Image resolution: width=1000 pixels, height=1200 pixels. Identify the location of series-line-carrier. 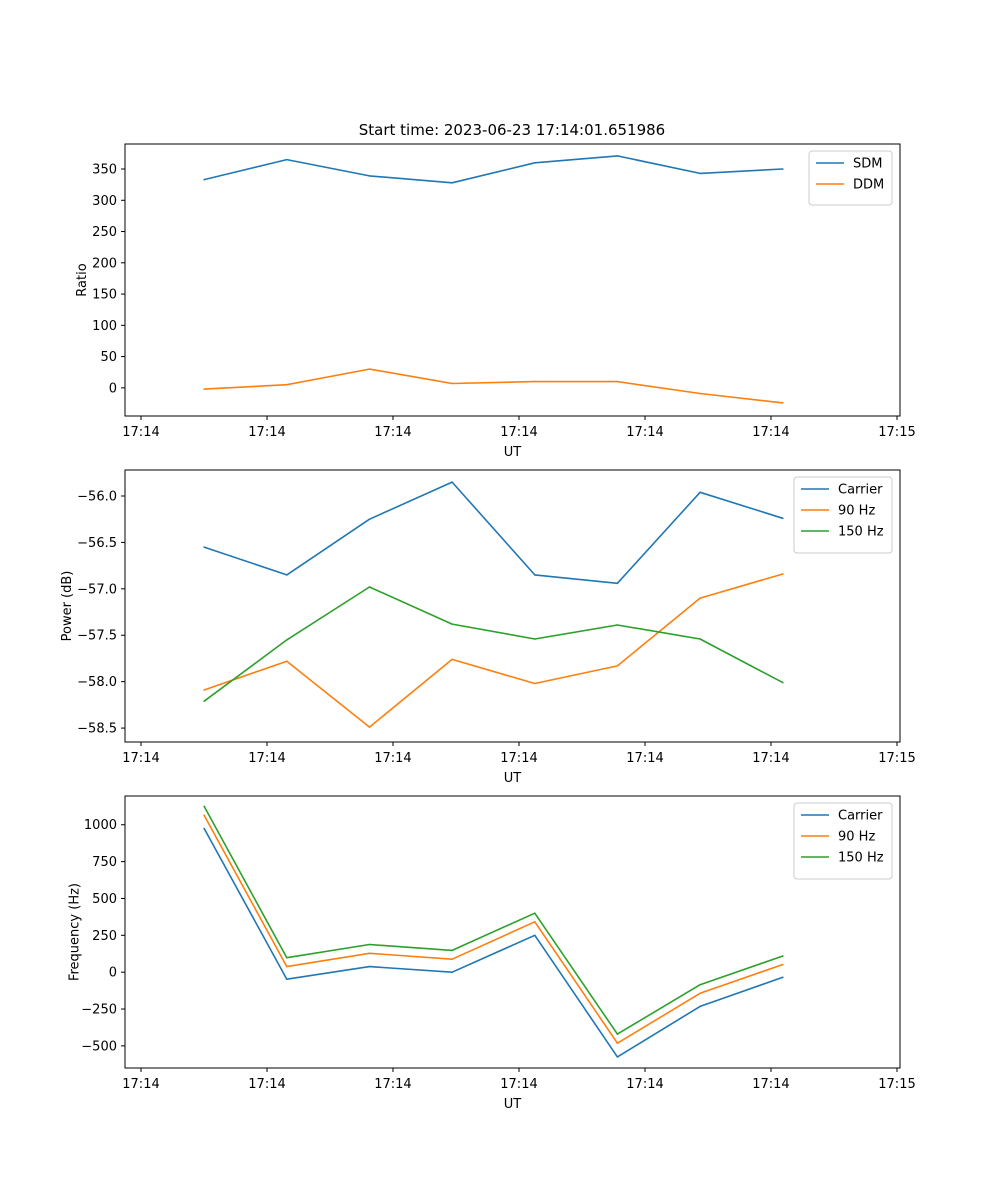
(493, 943).